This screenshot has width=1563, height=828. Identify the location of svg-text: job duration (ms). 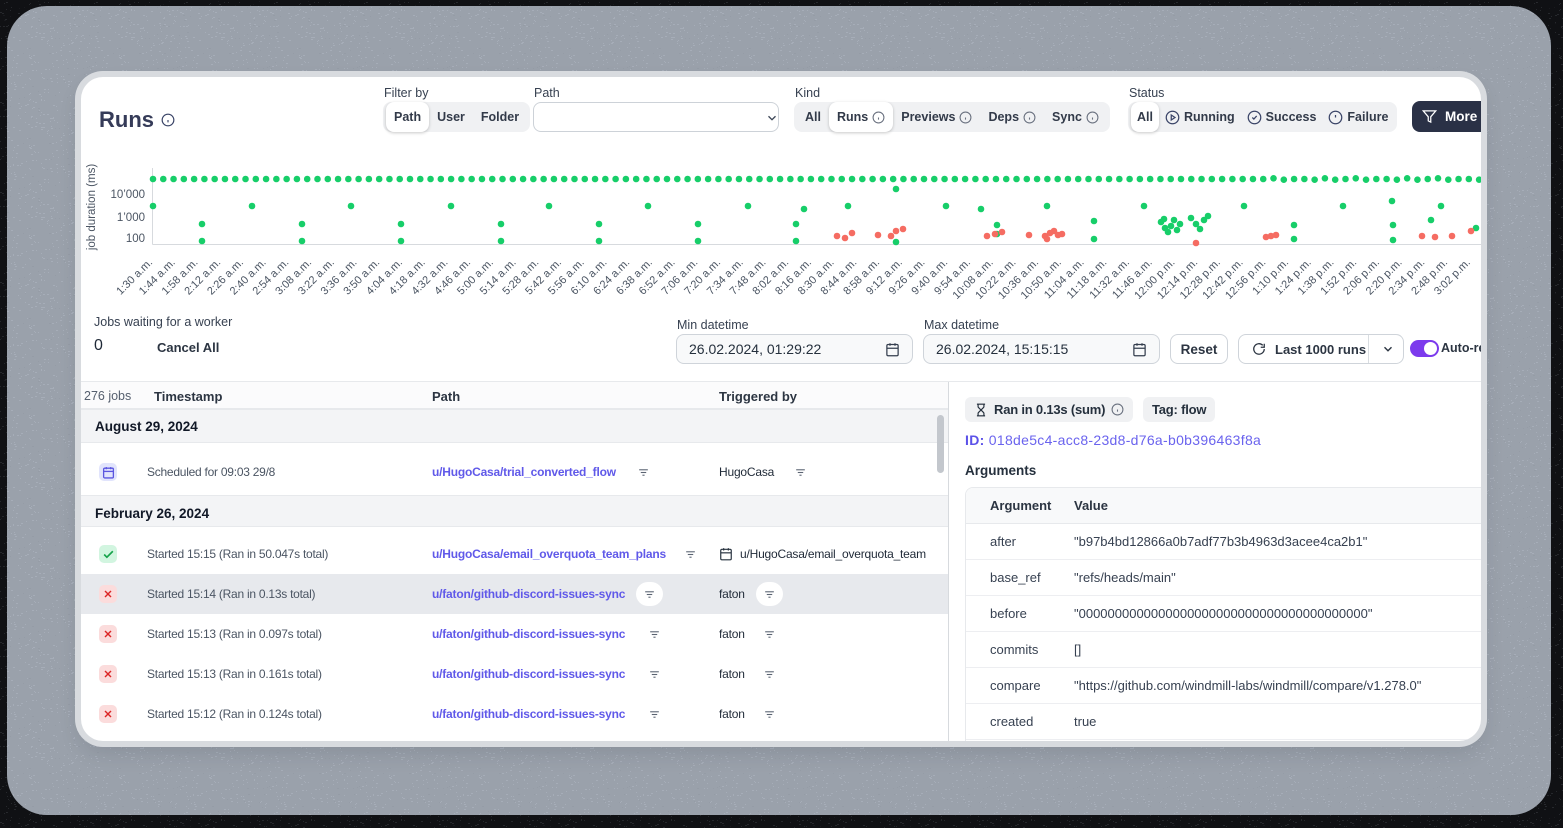
(92, 207).